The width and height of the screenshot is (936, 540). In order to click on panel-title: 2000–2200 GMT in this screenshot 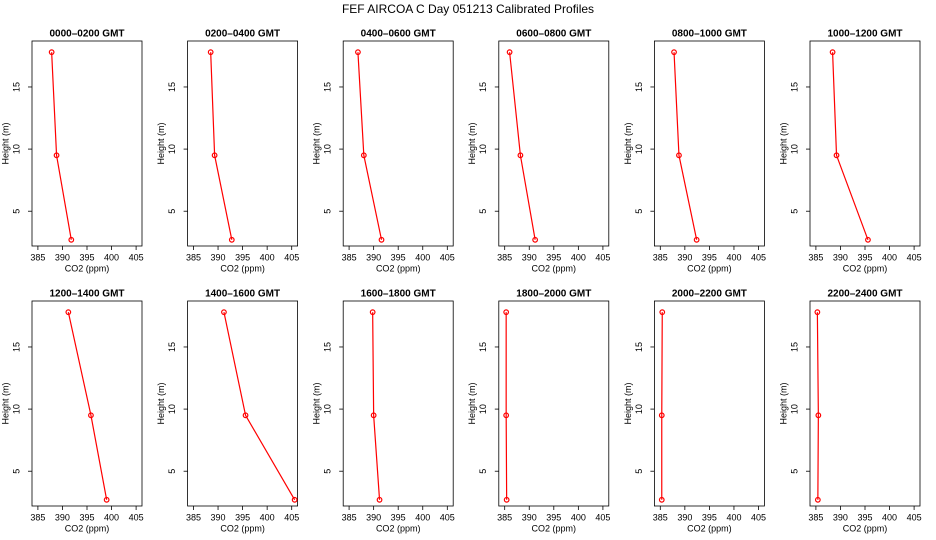, I will do `click(709, 294)`.